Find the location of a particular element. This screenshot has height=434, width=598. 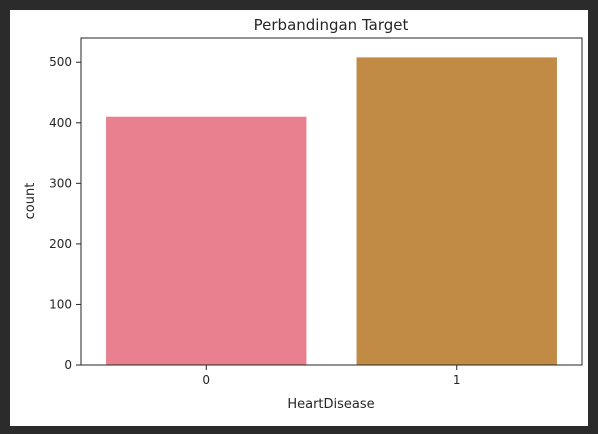

y-tick-label: 400 is located at coordinates (60, 123).